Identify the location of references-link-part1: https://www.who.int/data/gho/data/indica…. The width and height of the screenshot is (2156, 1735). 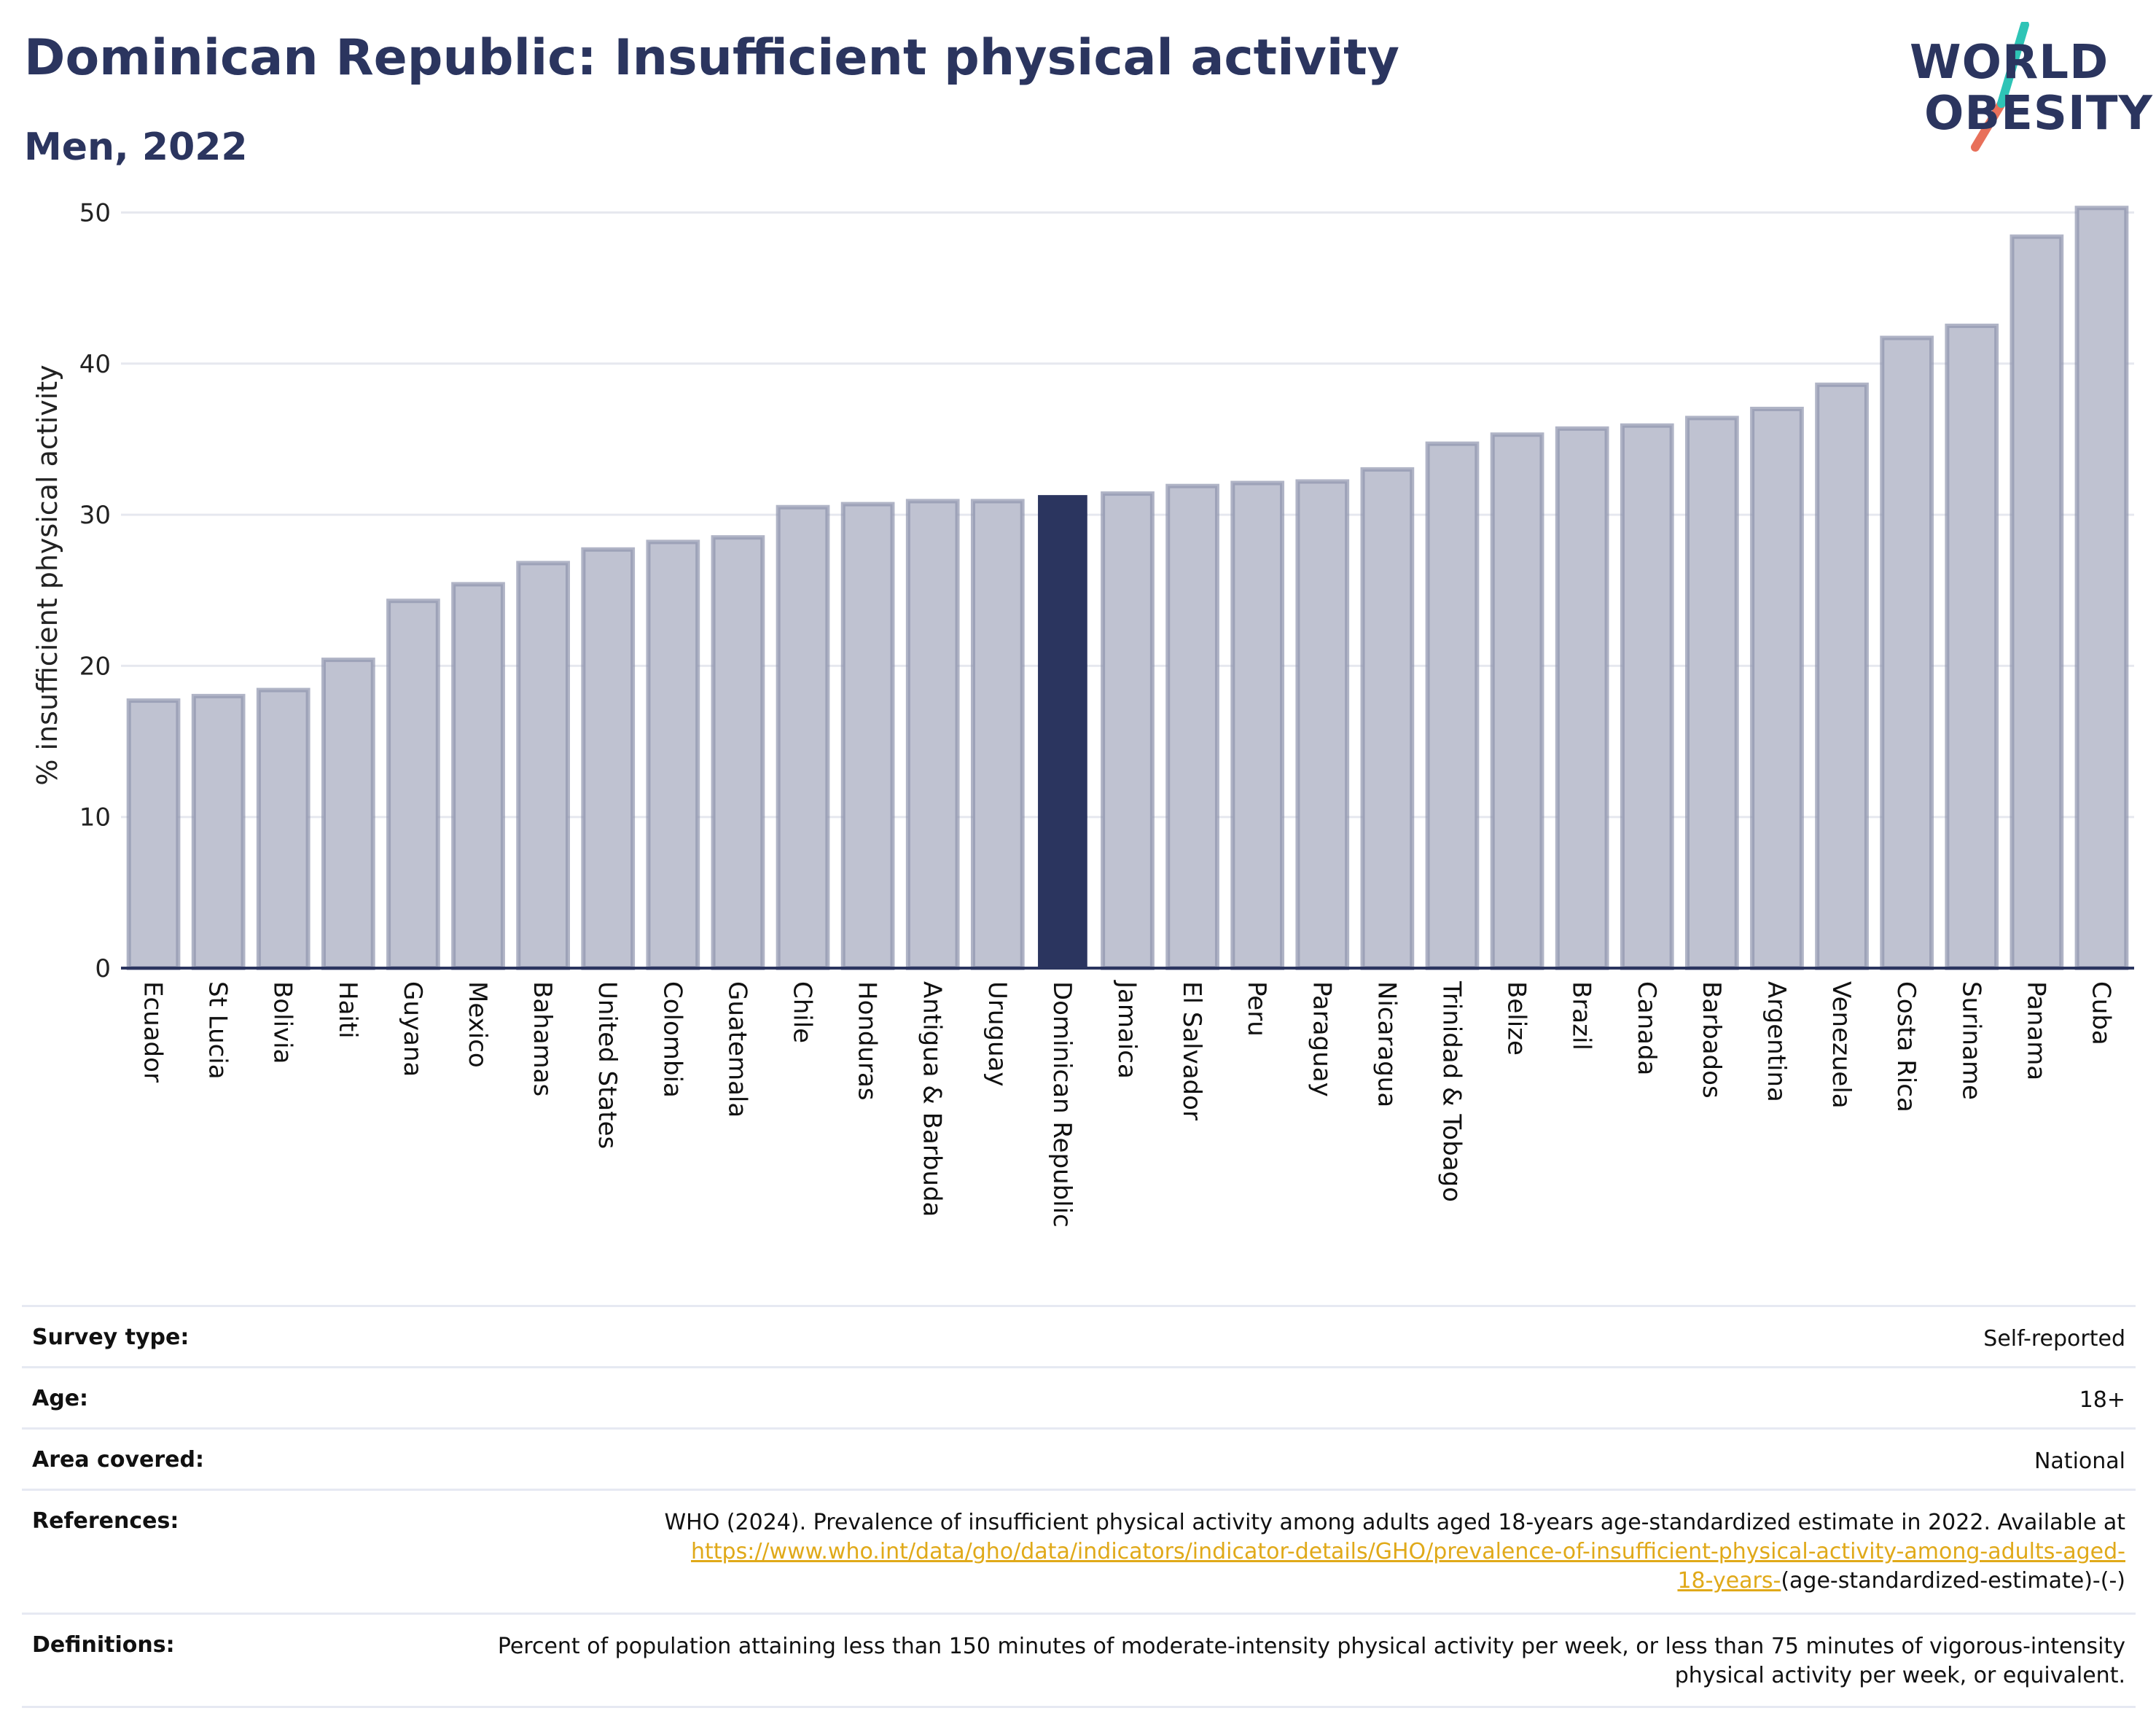
(1408, 1551).